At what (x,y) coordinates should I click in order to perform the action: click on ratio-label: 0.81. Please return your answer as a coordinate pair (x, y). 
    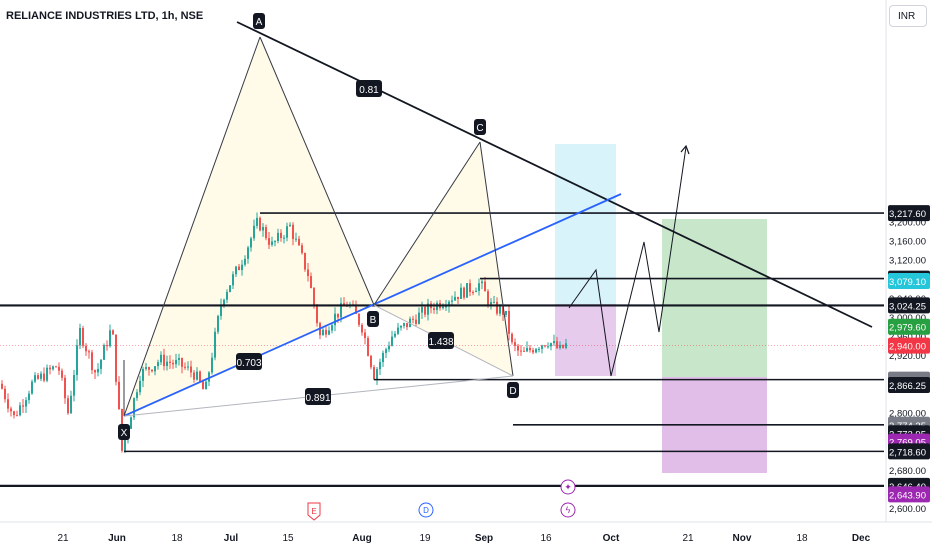
    Looking at the image, I should click on (369, 88).